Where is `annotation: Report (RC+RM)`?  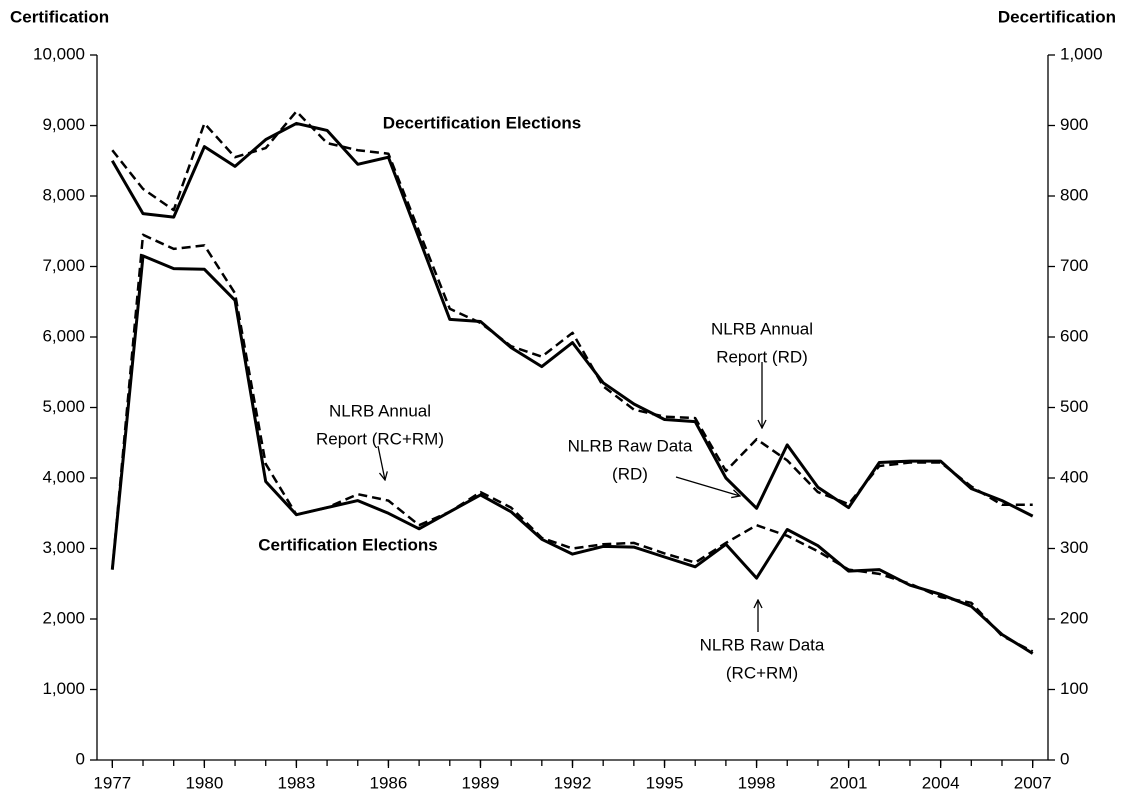 annotation: Report (RC+RM) is located at coordinates (380, 438).